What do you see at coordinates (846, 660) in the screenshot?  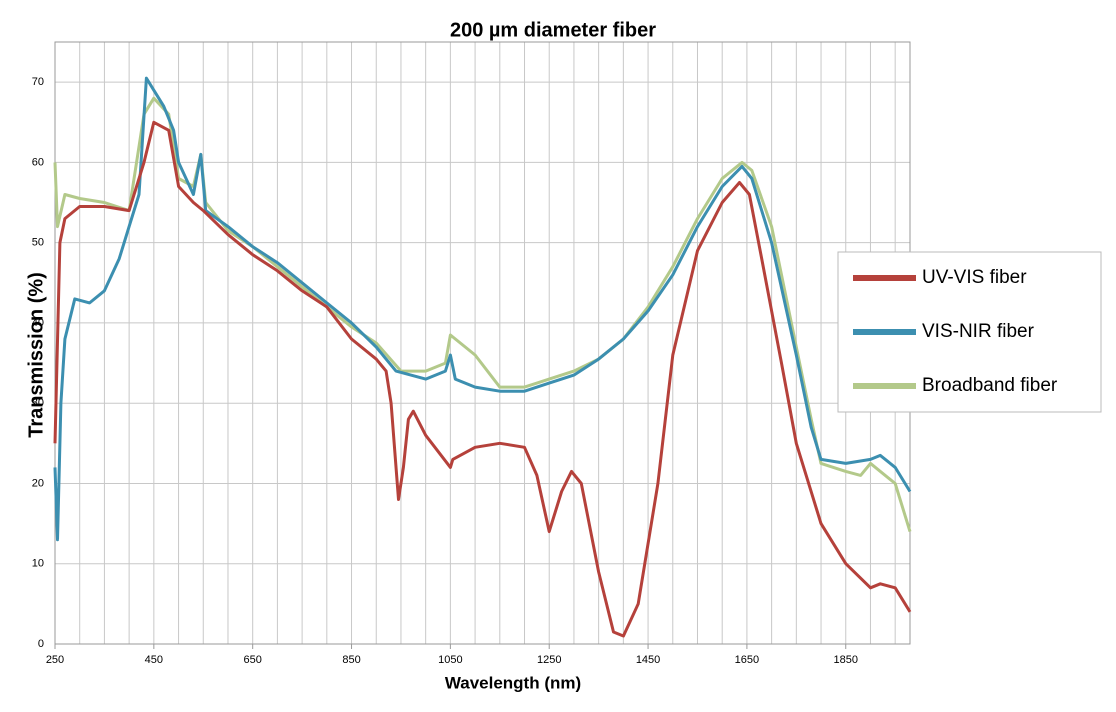 I see `x-tick-label: 1850` at bounding box center [846, 660].